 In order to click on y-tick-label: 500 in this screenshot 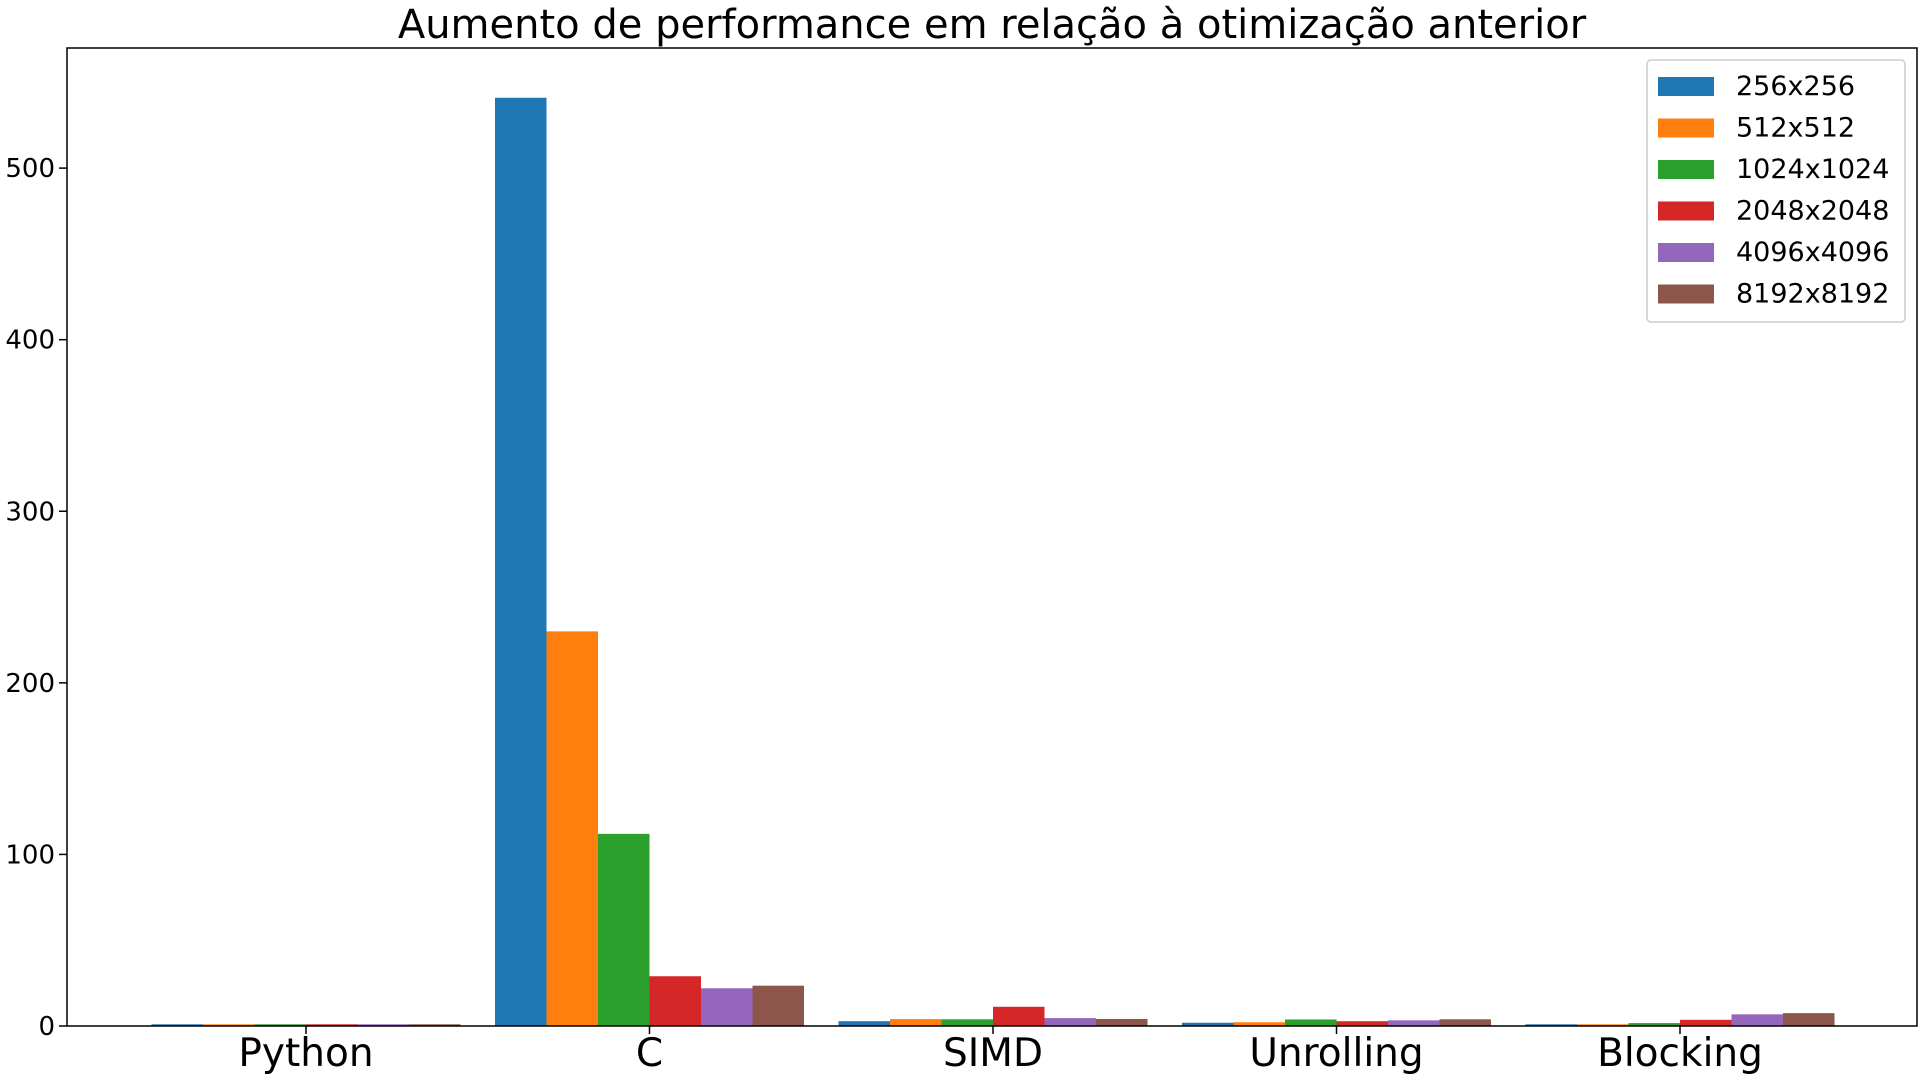, I will do `click(30, 169)`.